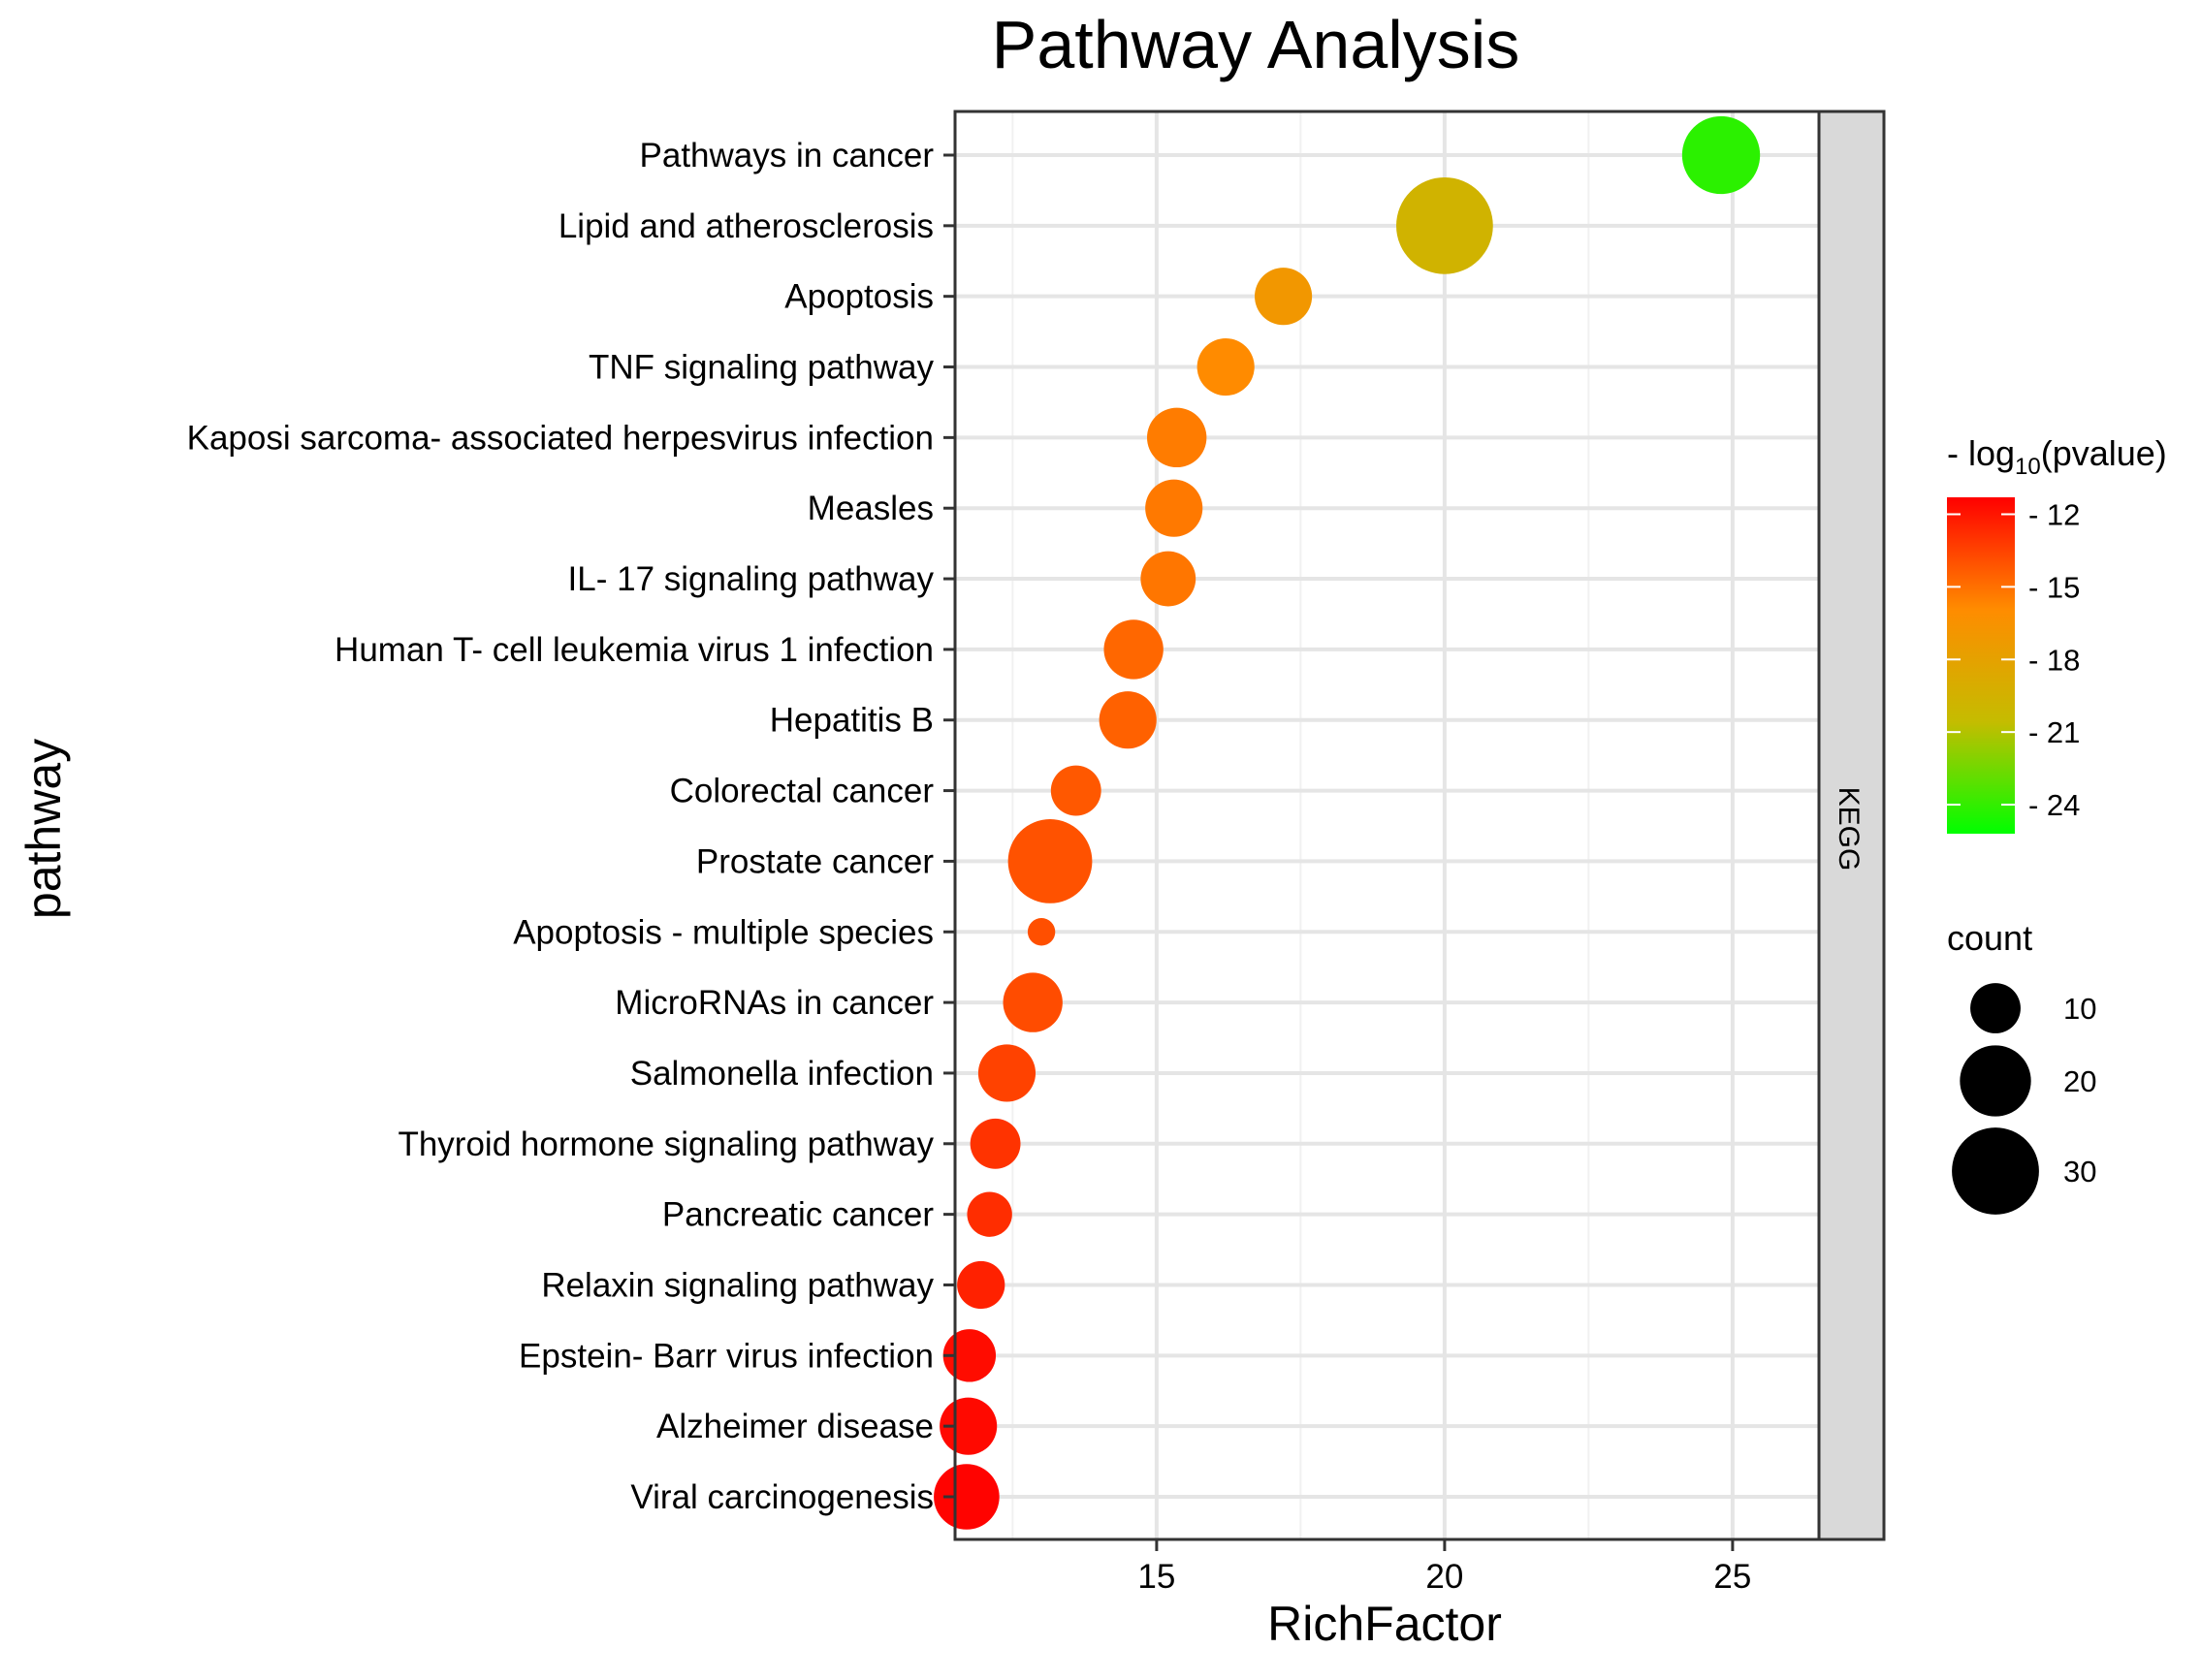  Describe the element at coordinates (859, 297) in the screenshot. I see `y-tick-label: Apoptosis` at that location.